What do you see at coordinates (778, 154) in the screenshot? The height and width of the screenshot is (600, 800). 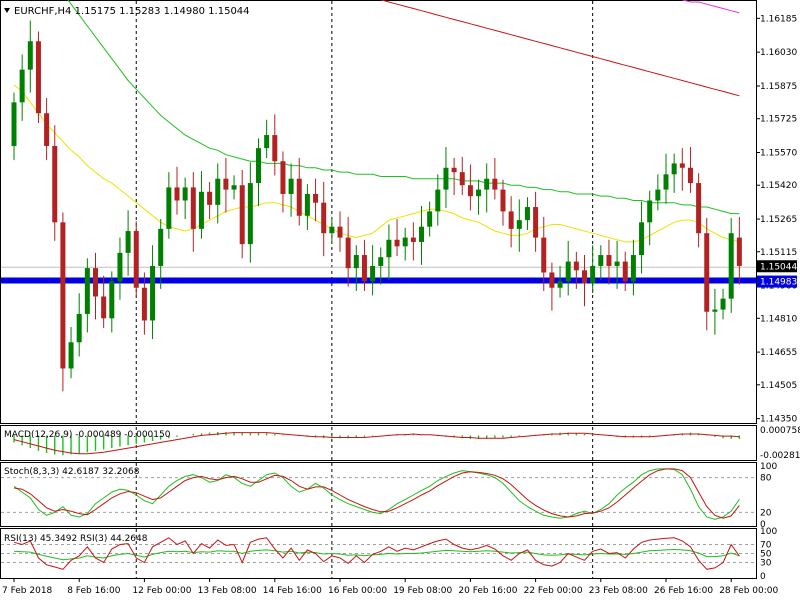 I see `y-tick-label: 1.15570` at bounding box center [778, 154].